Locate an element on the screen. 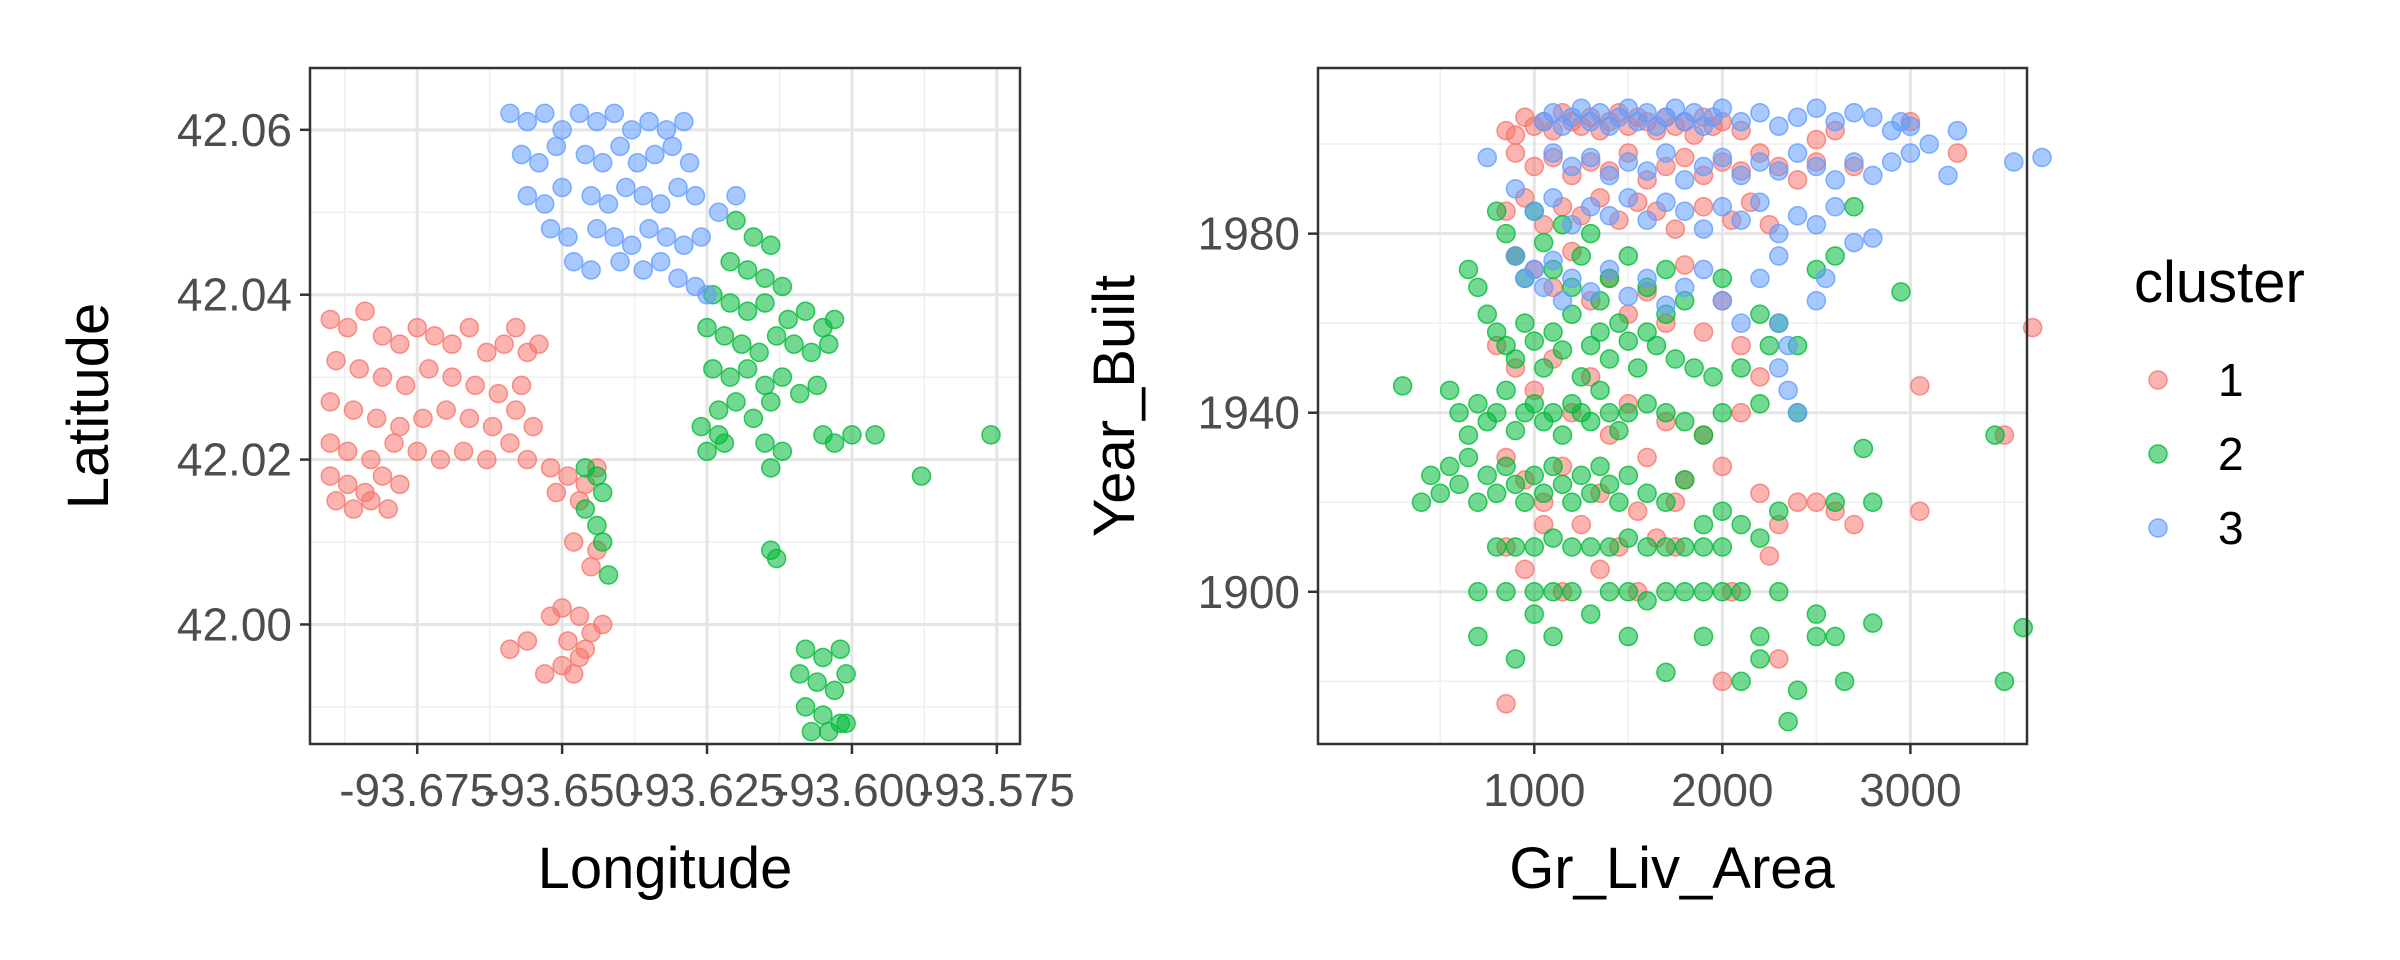 This screenshot has height=960, width=2400. x-tick-label: -93.600 is located at coordinates (852, 790).